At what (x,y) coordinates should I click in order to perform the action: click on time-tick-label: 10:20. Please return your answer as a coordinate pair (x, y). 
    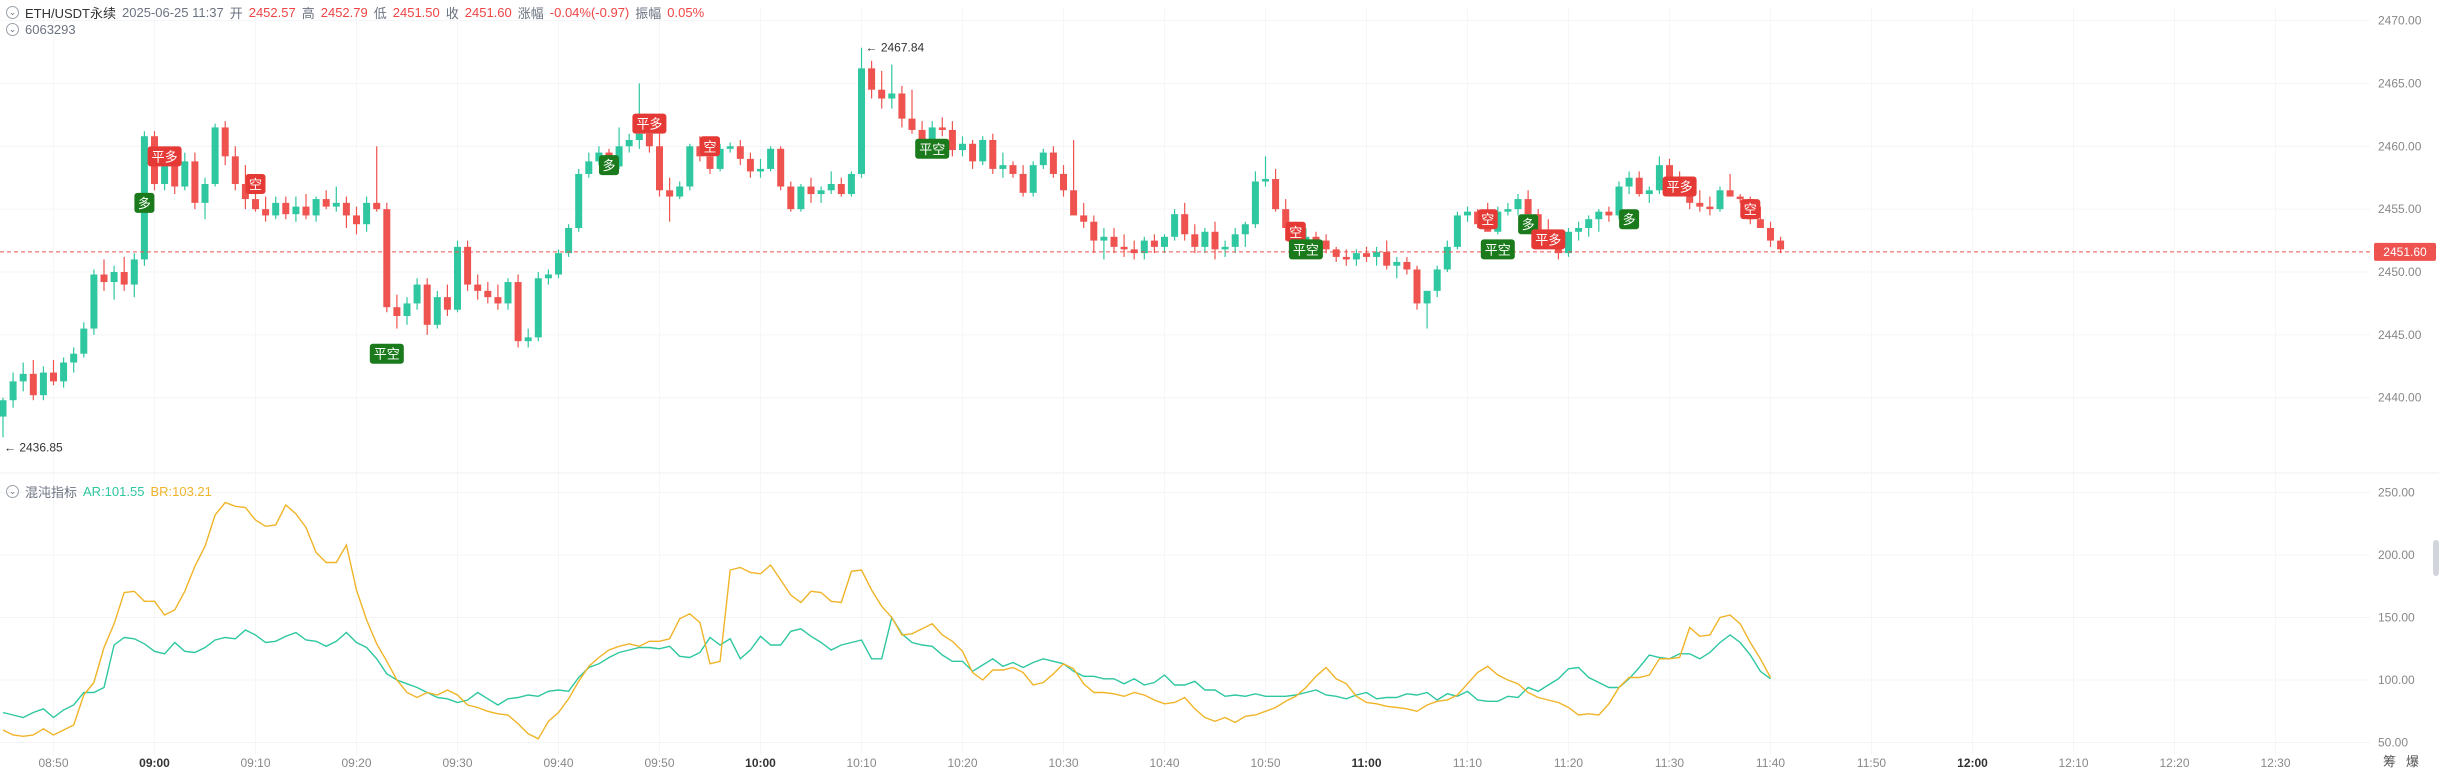
    Looking at the image, I should click on (962, 763).